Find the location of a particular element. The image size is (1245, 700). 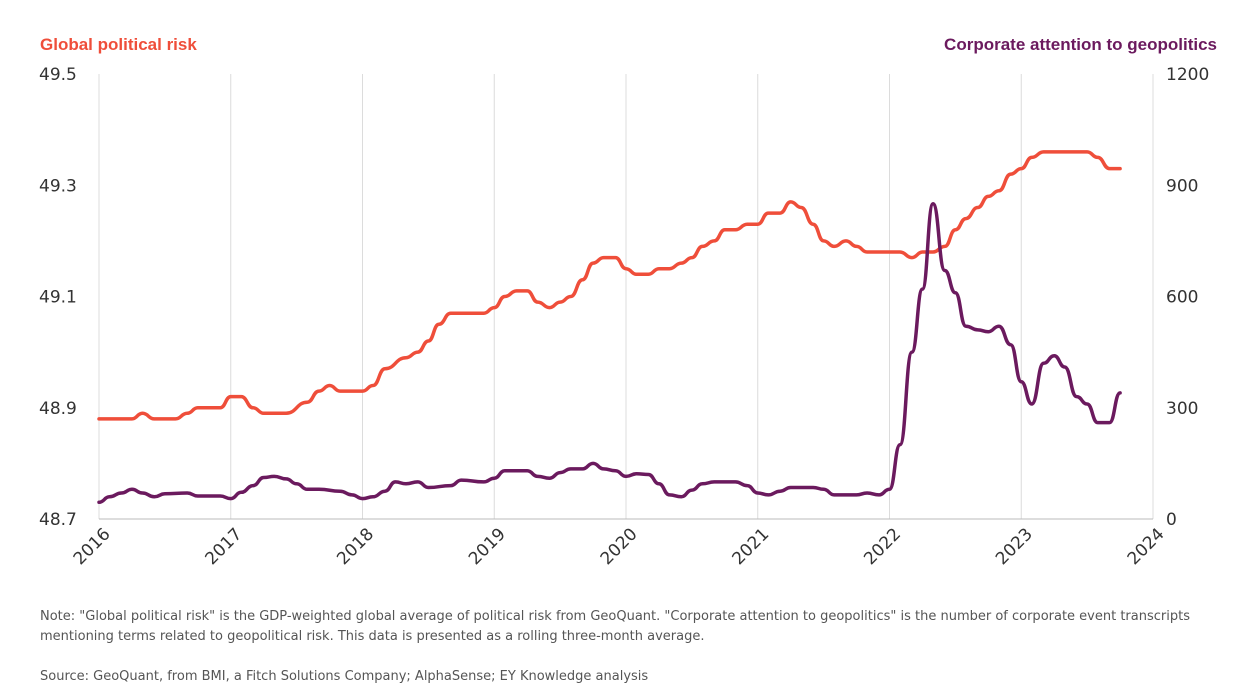

x-tick-label: 2016 is located at coordinates (92, 546).